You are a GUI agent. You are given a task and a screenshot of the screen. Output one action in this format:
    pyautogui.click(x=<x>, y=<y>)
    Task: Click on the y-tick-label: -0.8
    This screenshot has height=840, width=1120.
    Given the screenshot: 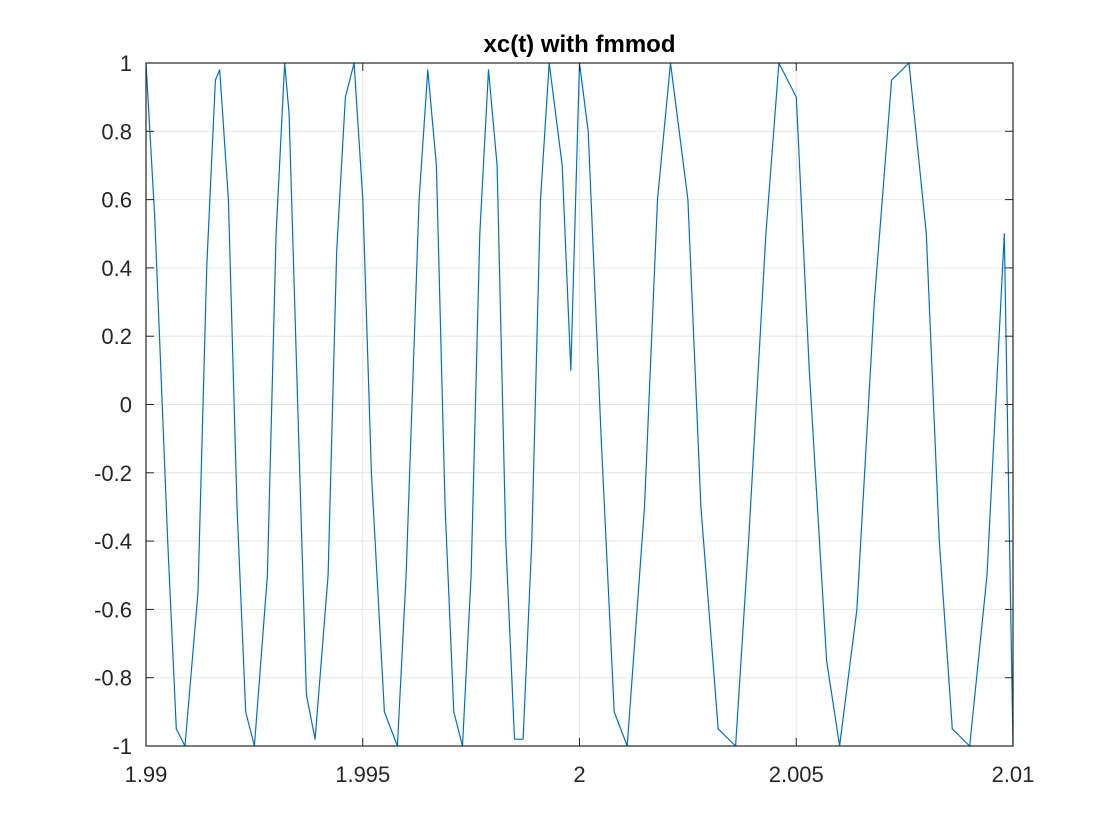 What is the action you would take?
    pyautogui.click(x=113, y=678)
    